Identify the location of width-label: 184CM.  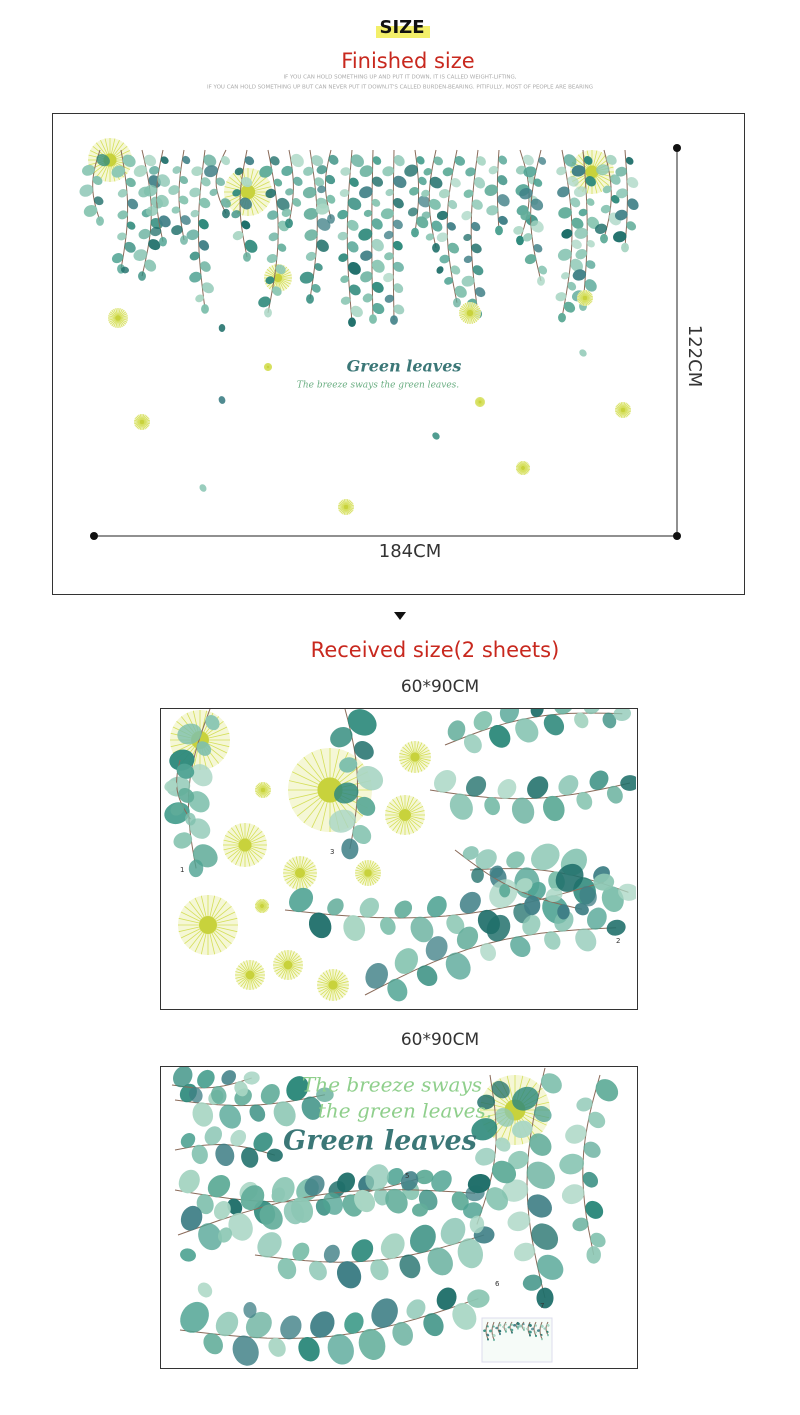
(410, 551).